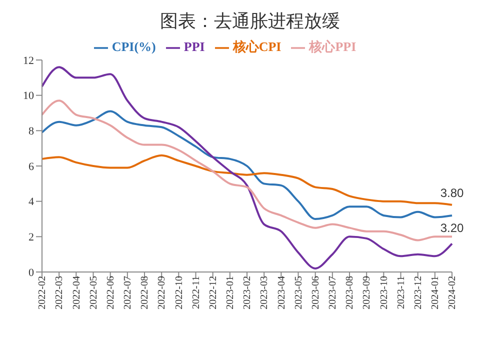  What do you see at coordinates (367, 293) in the screenshot?
I see `x-tick-label: 2023-09` at bounding box center [367, 293].